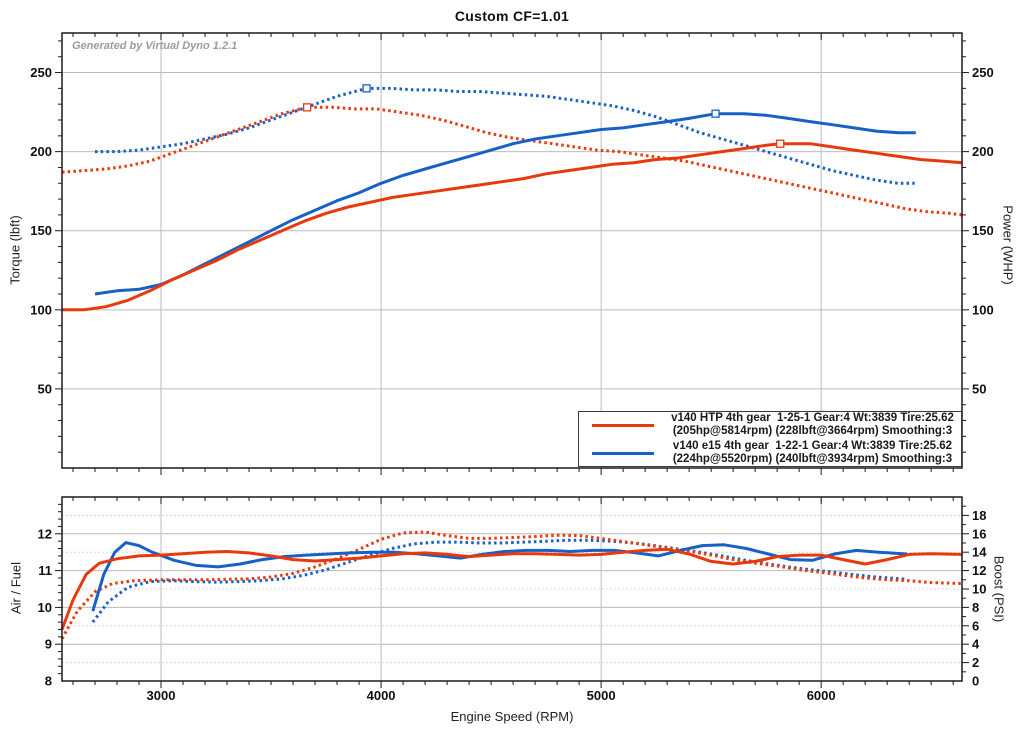 The image size is (1024, 734). Describe the element at coordinates (976, 644) in the screenshot. I see `svg-text: 4` at that location.